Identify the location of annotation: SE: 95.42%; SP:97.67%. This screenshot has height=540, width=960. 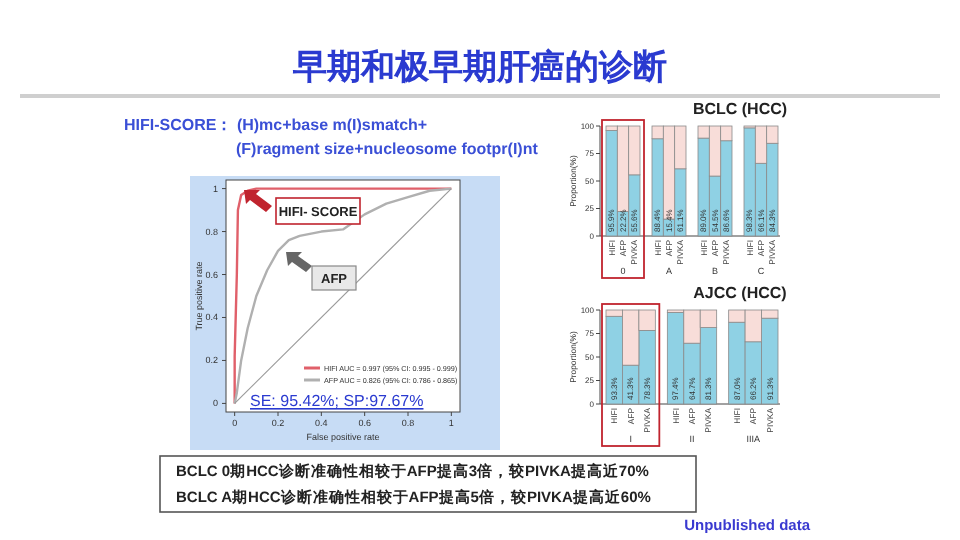
(337, 401).